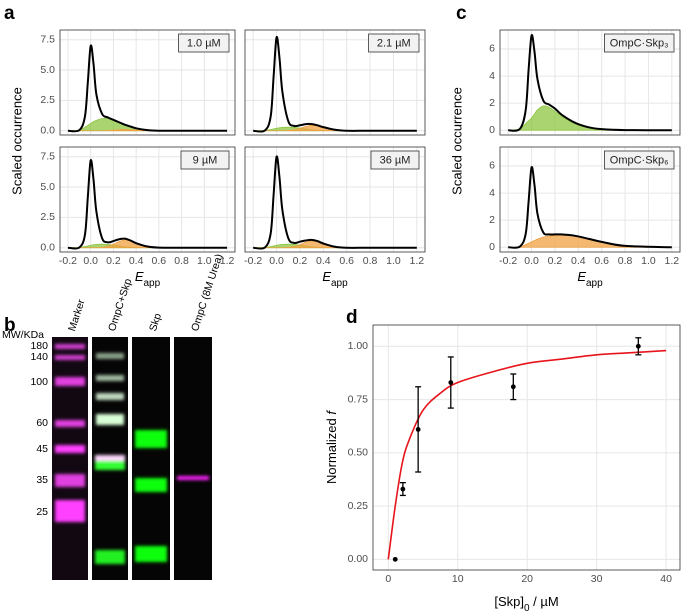 The width and height of the screenshot is (685, 612). What do you see at coordinates (42, 512) in the screenshot?
I see `mw-label: 25` at bounding box center [42, 512].